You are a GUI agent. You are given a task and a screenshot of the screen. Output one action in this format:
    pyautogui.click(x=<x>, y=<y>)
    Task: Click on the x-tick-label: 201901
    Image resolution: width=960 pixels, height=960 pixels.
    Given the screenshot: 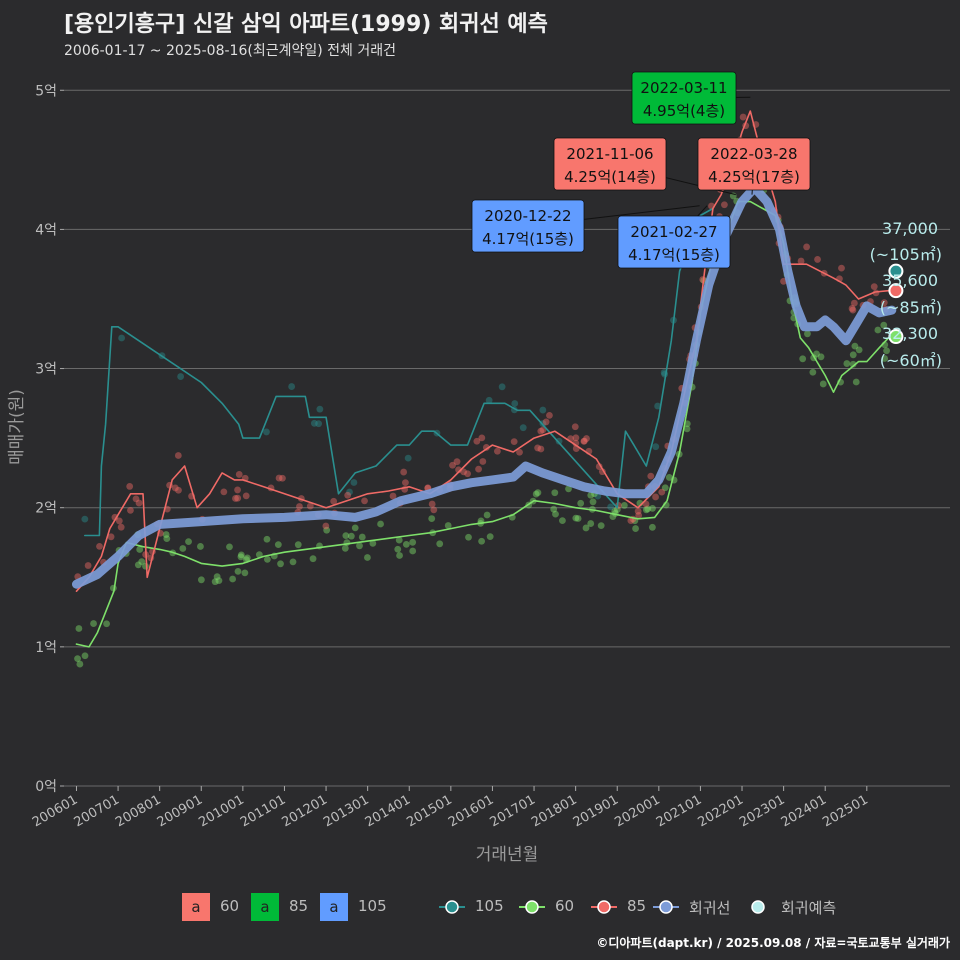 What is the action you would take?
    pyautogui.click(x=596, y=811)
    